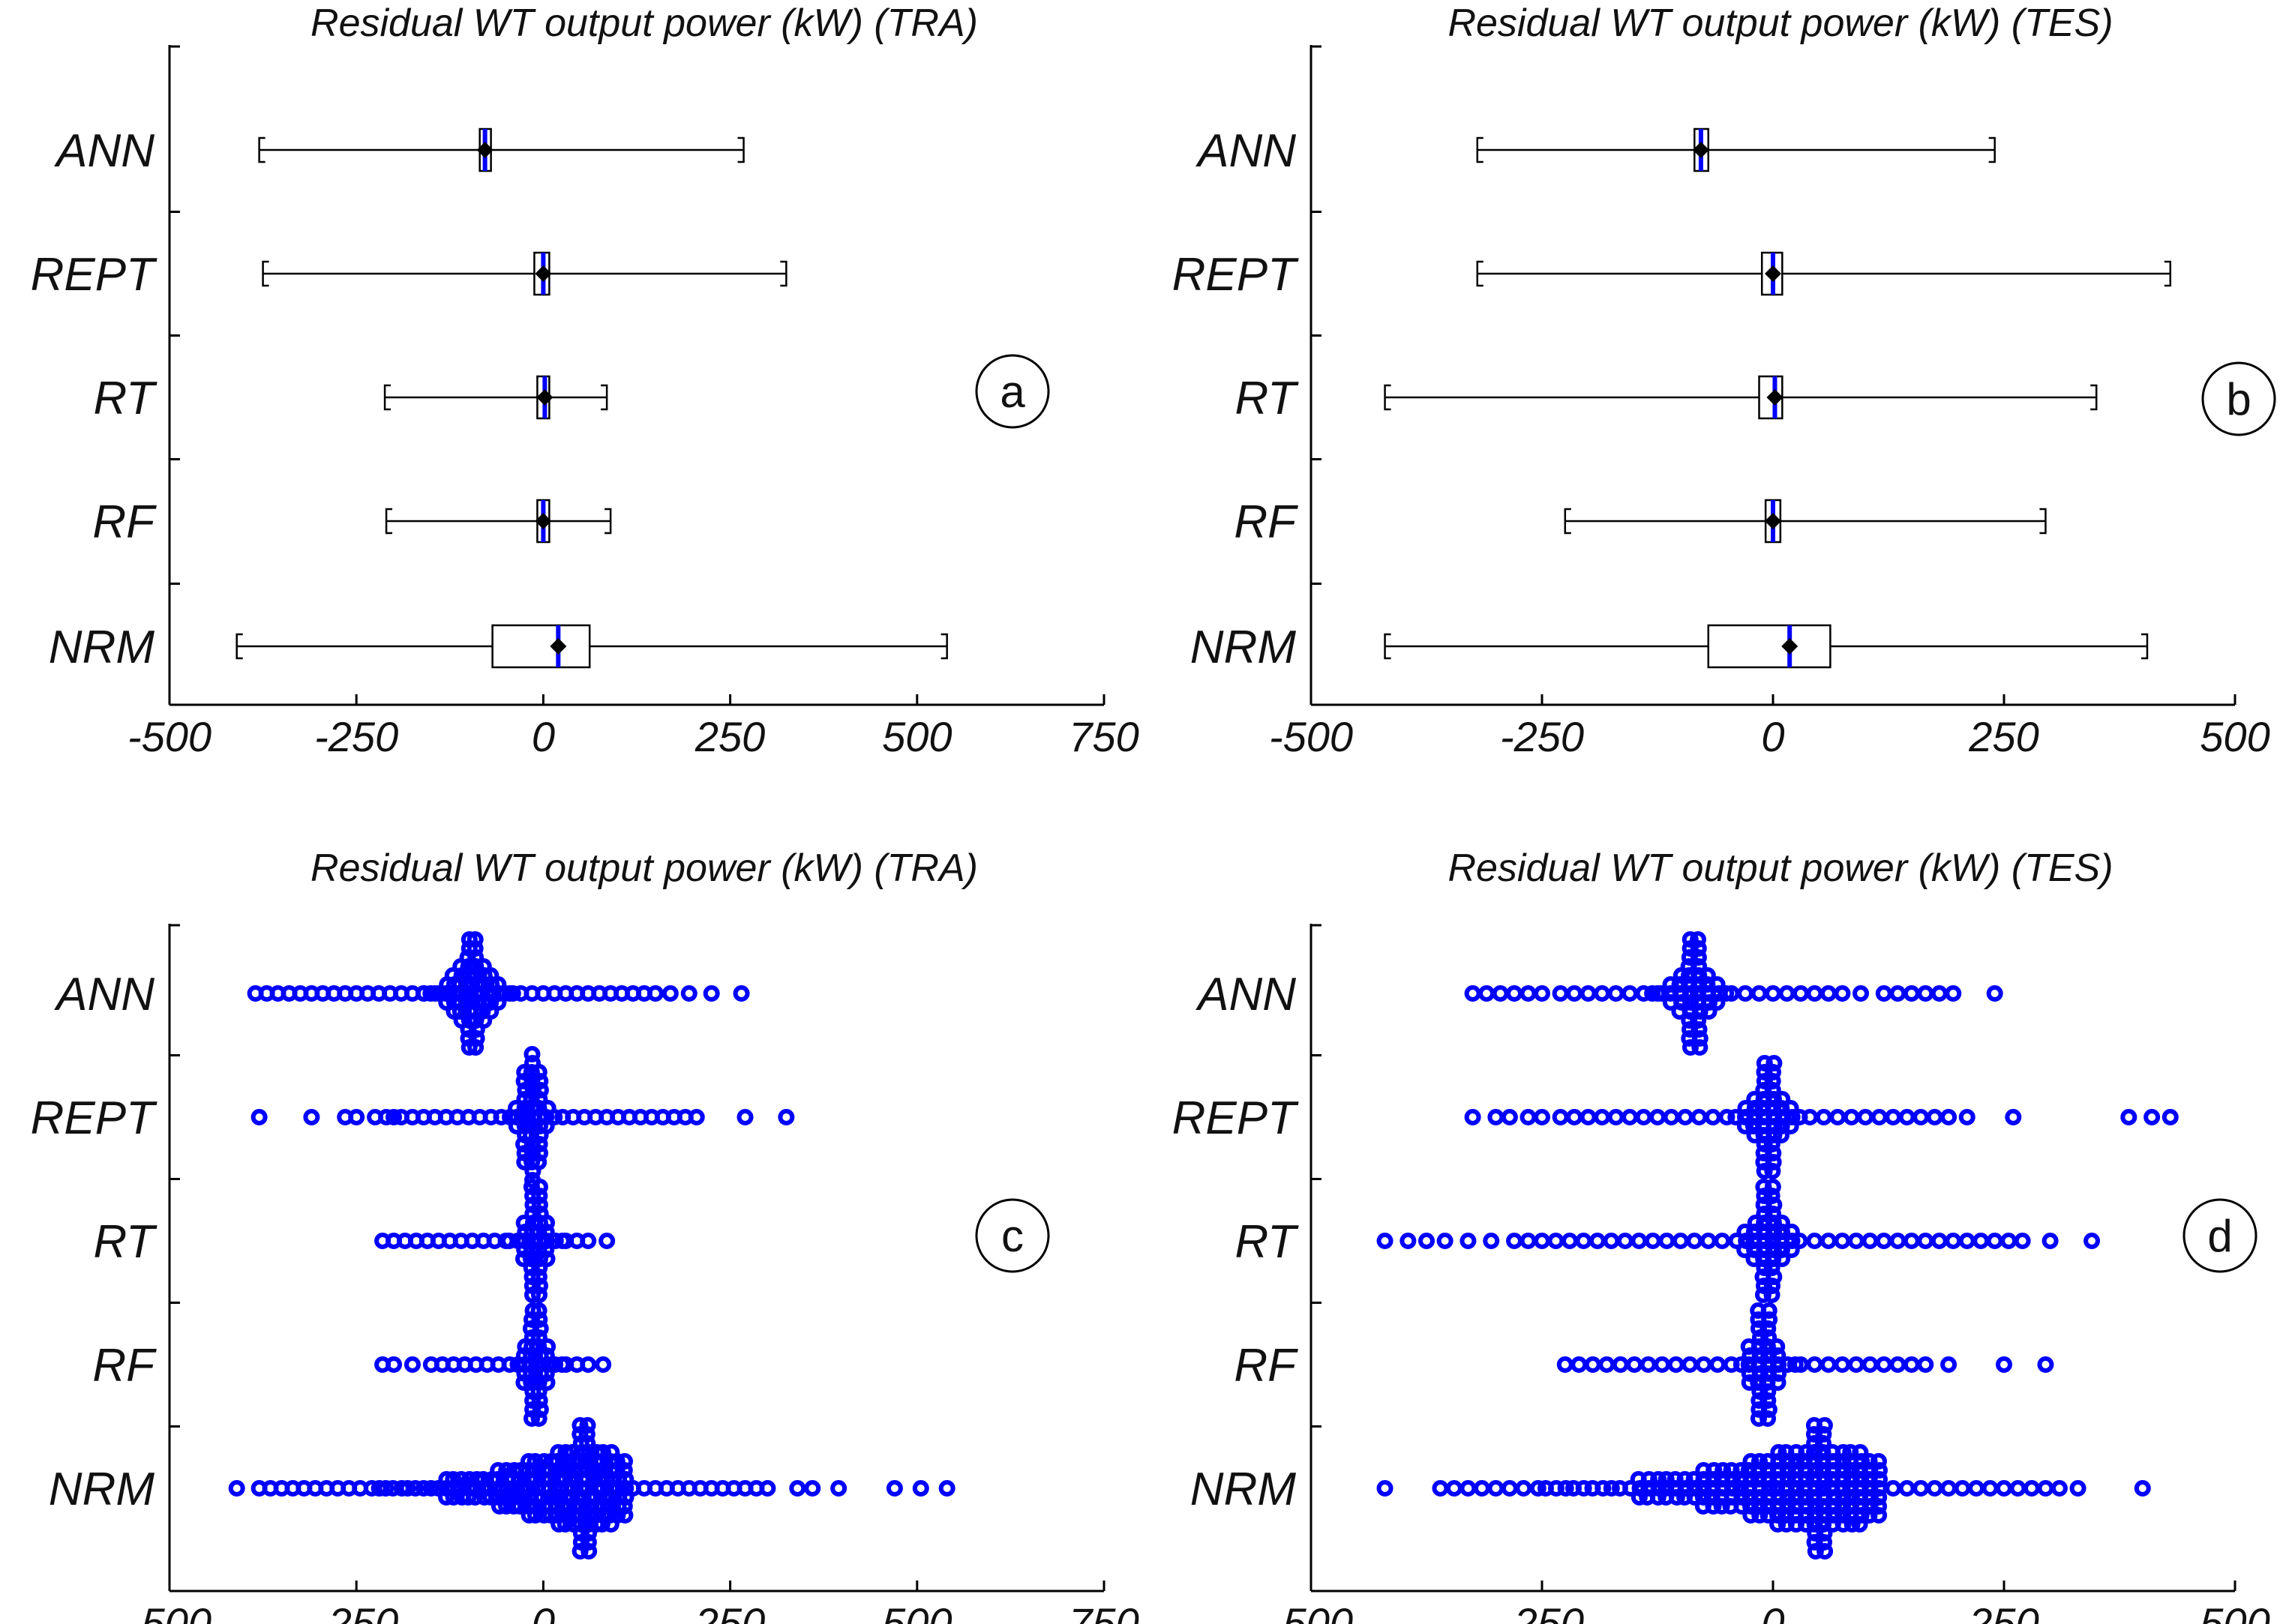 The height and width of the screenshot is (1624, 2292). I want to click on box-ann, so click(1736, 149).